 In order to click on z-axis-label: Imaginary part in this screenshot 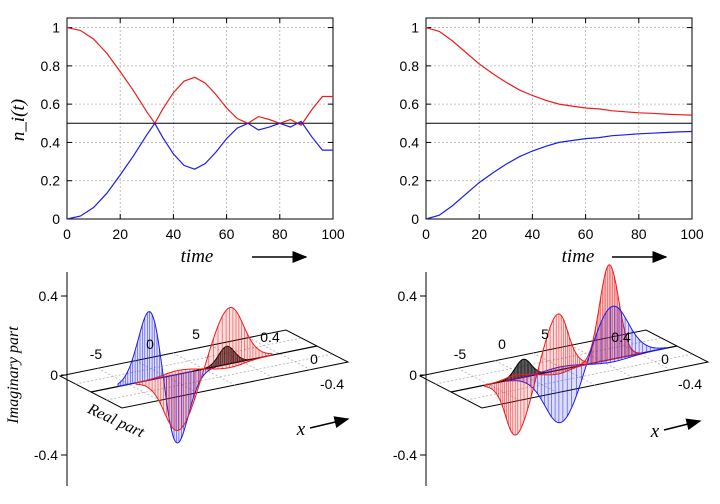, I will do `click(13, 375)`.